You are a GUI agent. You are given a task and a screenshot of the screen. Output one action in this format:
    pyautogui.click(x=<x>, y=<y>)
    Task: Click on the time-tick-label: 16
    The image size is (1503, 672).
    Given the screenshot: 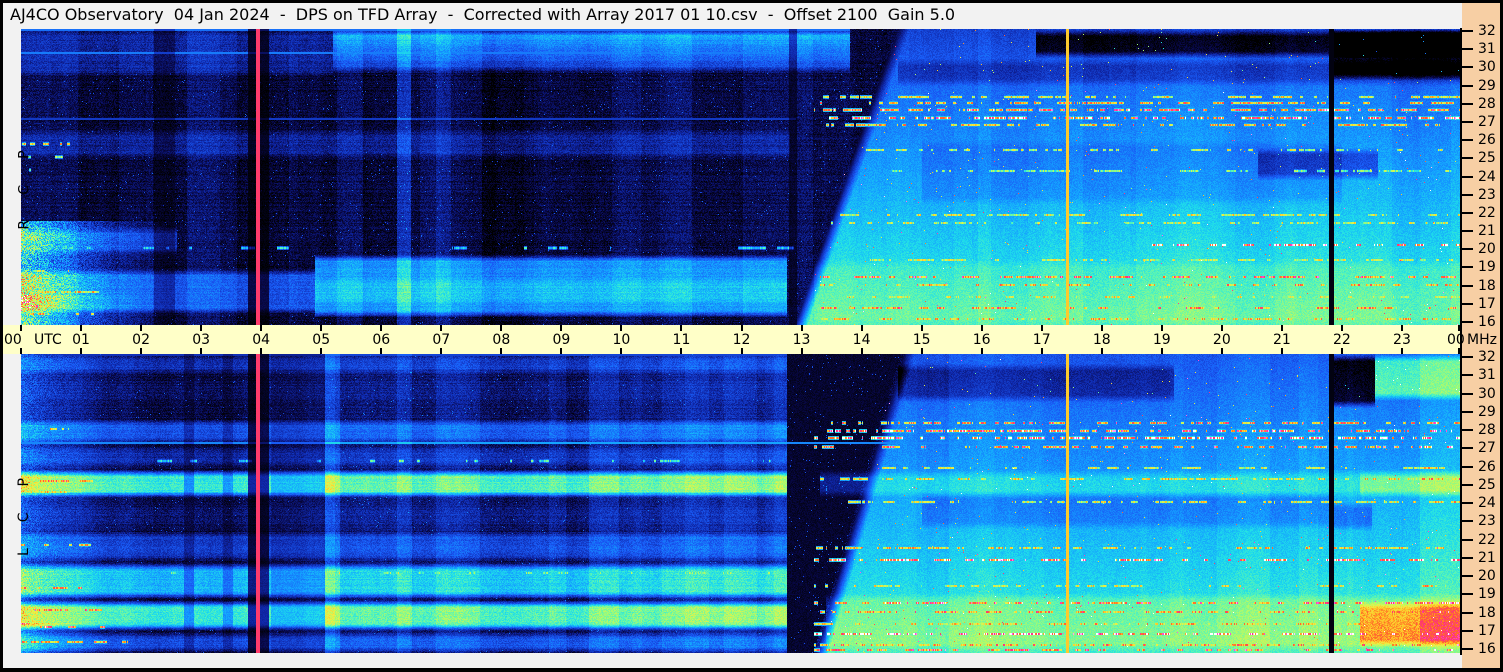 What is the action you would take?
    pyautogui.click(x=981, y=340)
    